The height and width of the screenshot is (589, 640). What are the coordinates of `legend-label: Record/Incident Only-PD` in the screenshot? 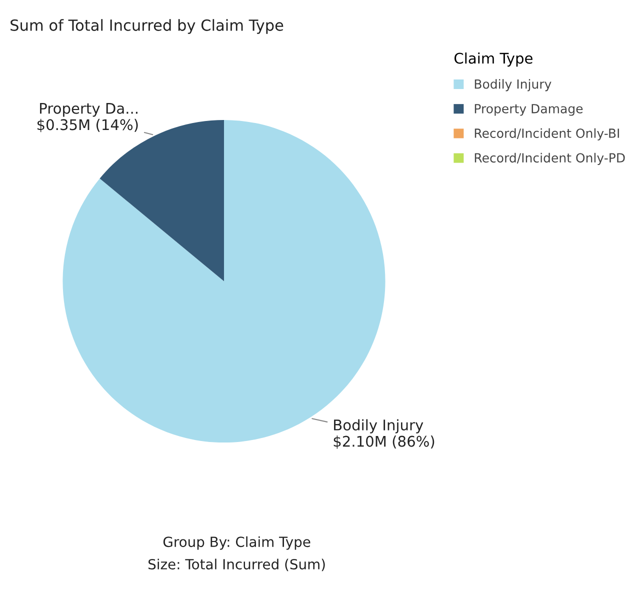 It's located at (549, 158).